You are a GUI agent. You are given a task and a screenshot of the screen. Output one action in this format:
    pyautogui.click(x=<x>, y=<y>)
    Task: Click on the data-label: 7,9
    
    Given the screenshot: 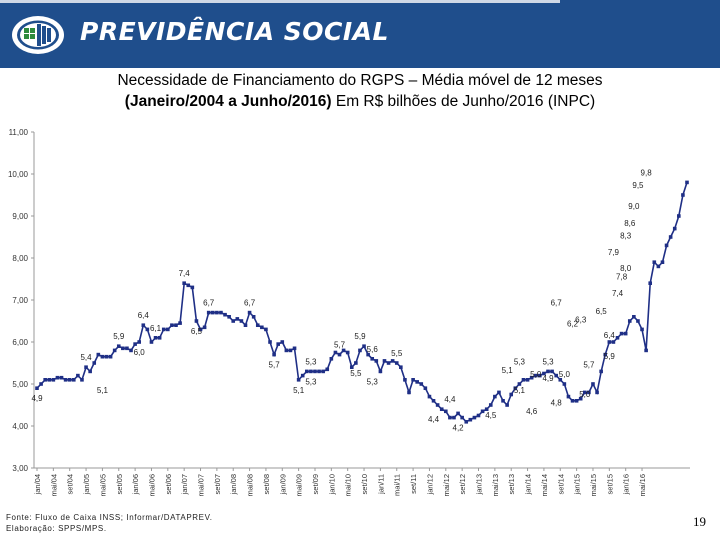 What is the action you would take?
    pyautogui.click(x=614, y=252)
    